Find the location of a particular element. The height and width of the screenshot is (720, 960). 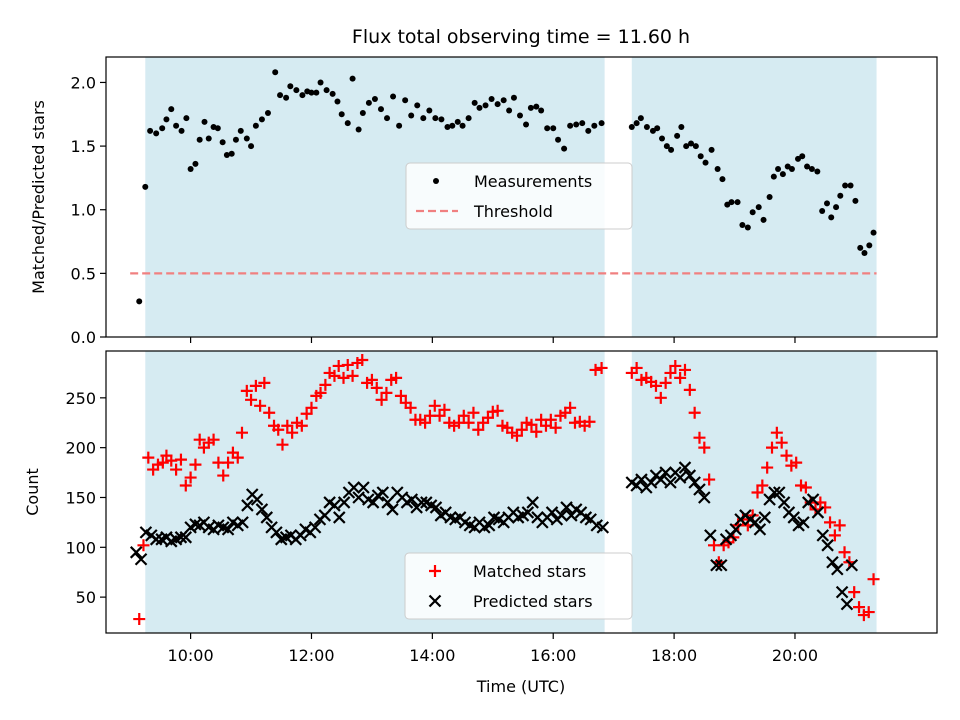

x-tick-label: 20:00 is located at coordinates (795, 655).